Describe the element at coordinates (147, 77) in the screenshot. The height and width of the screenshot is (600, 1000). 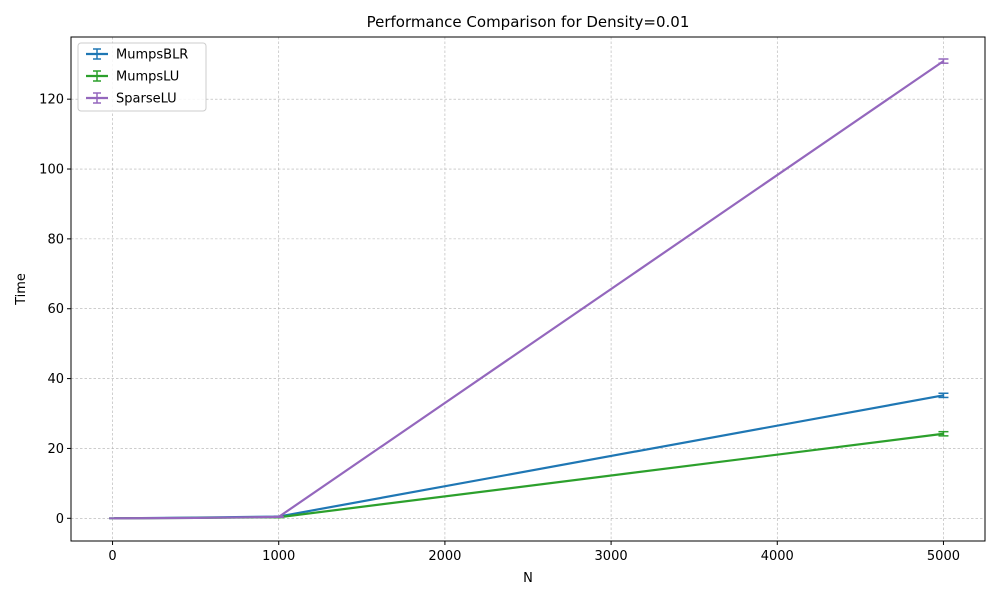
I see `legend-label: MumpsLU` at that location.